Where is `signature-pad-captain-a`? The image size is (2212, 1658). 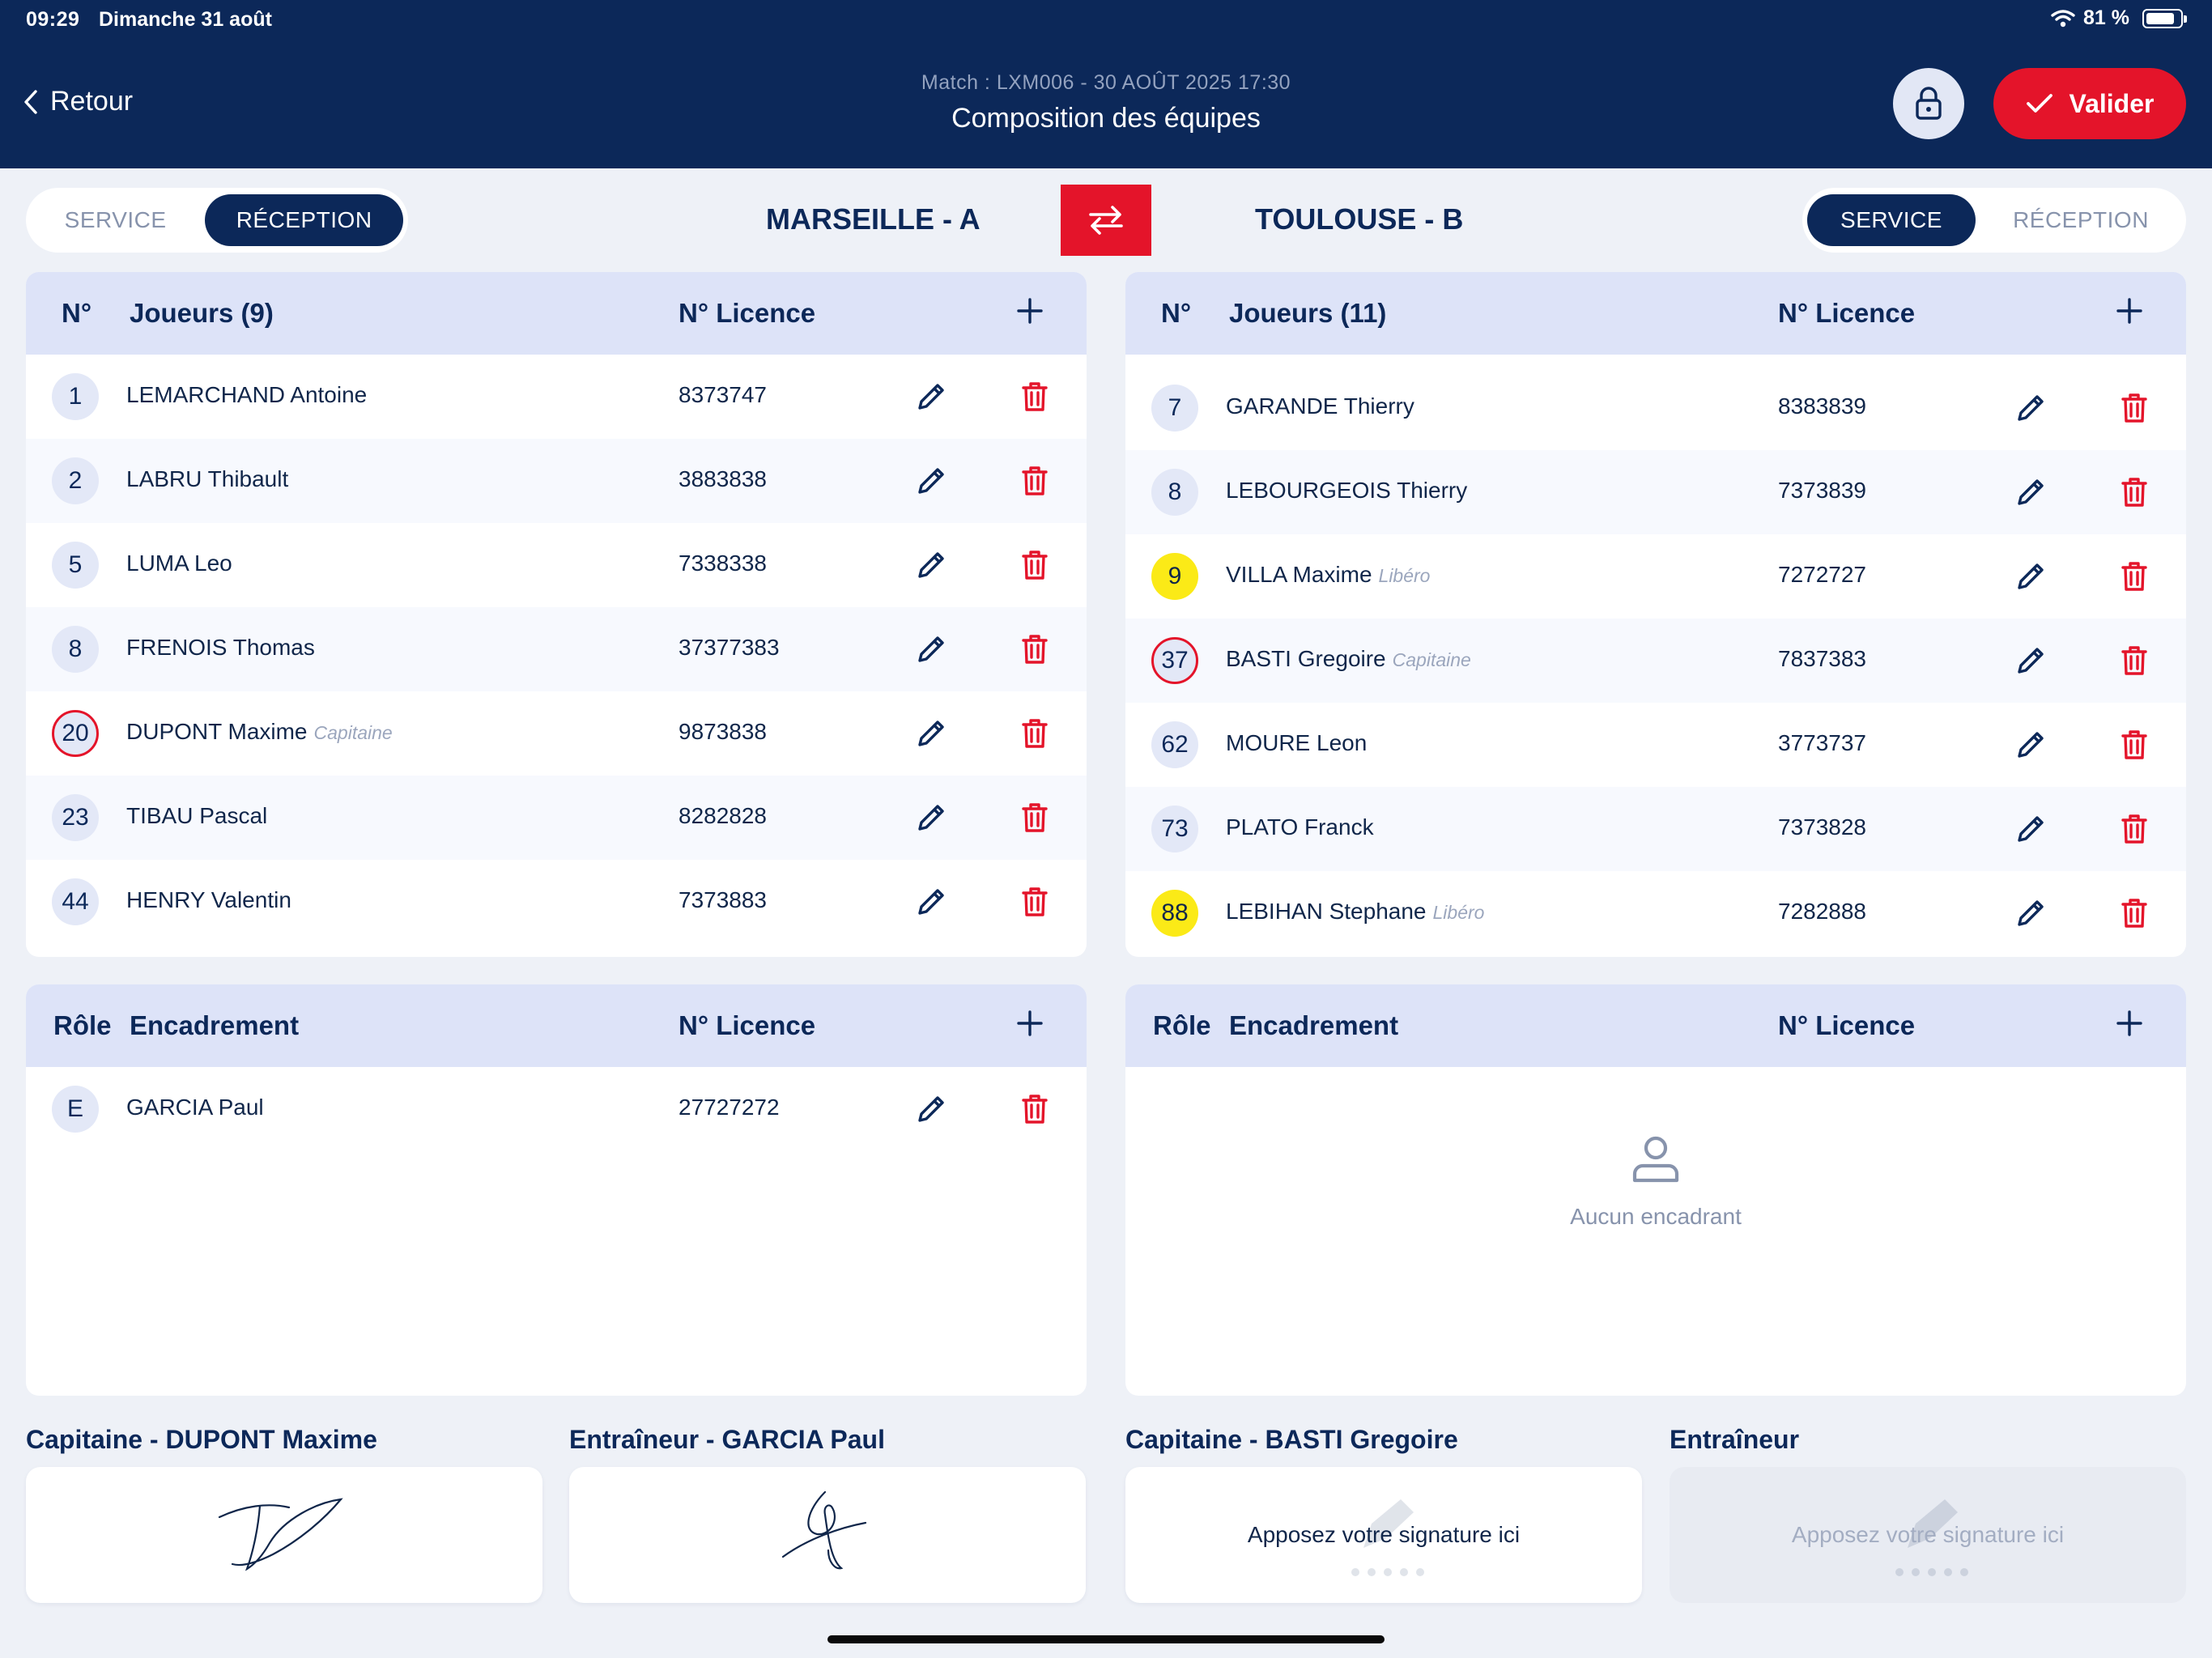 signature-pad-captain-a is located at coordinates (284, 1535).